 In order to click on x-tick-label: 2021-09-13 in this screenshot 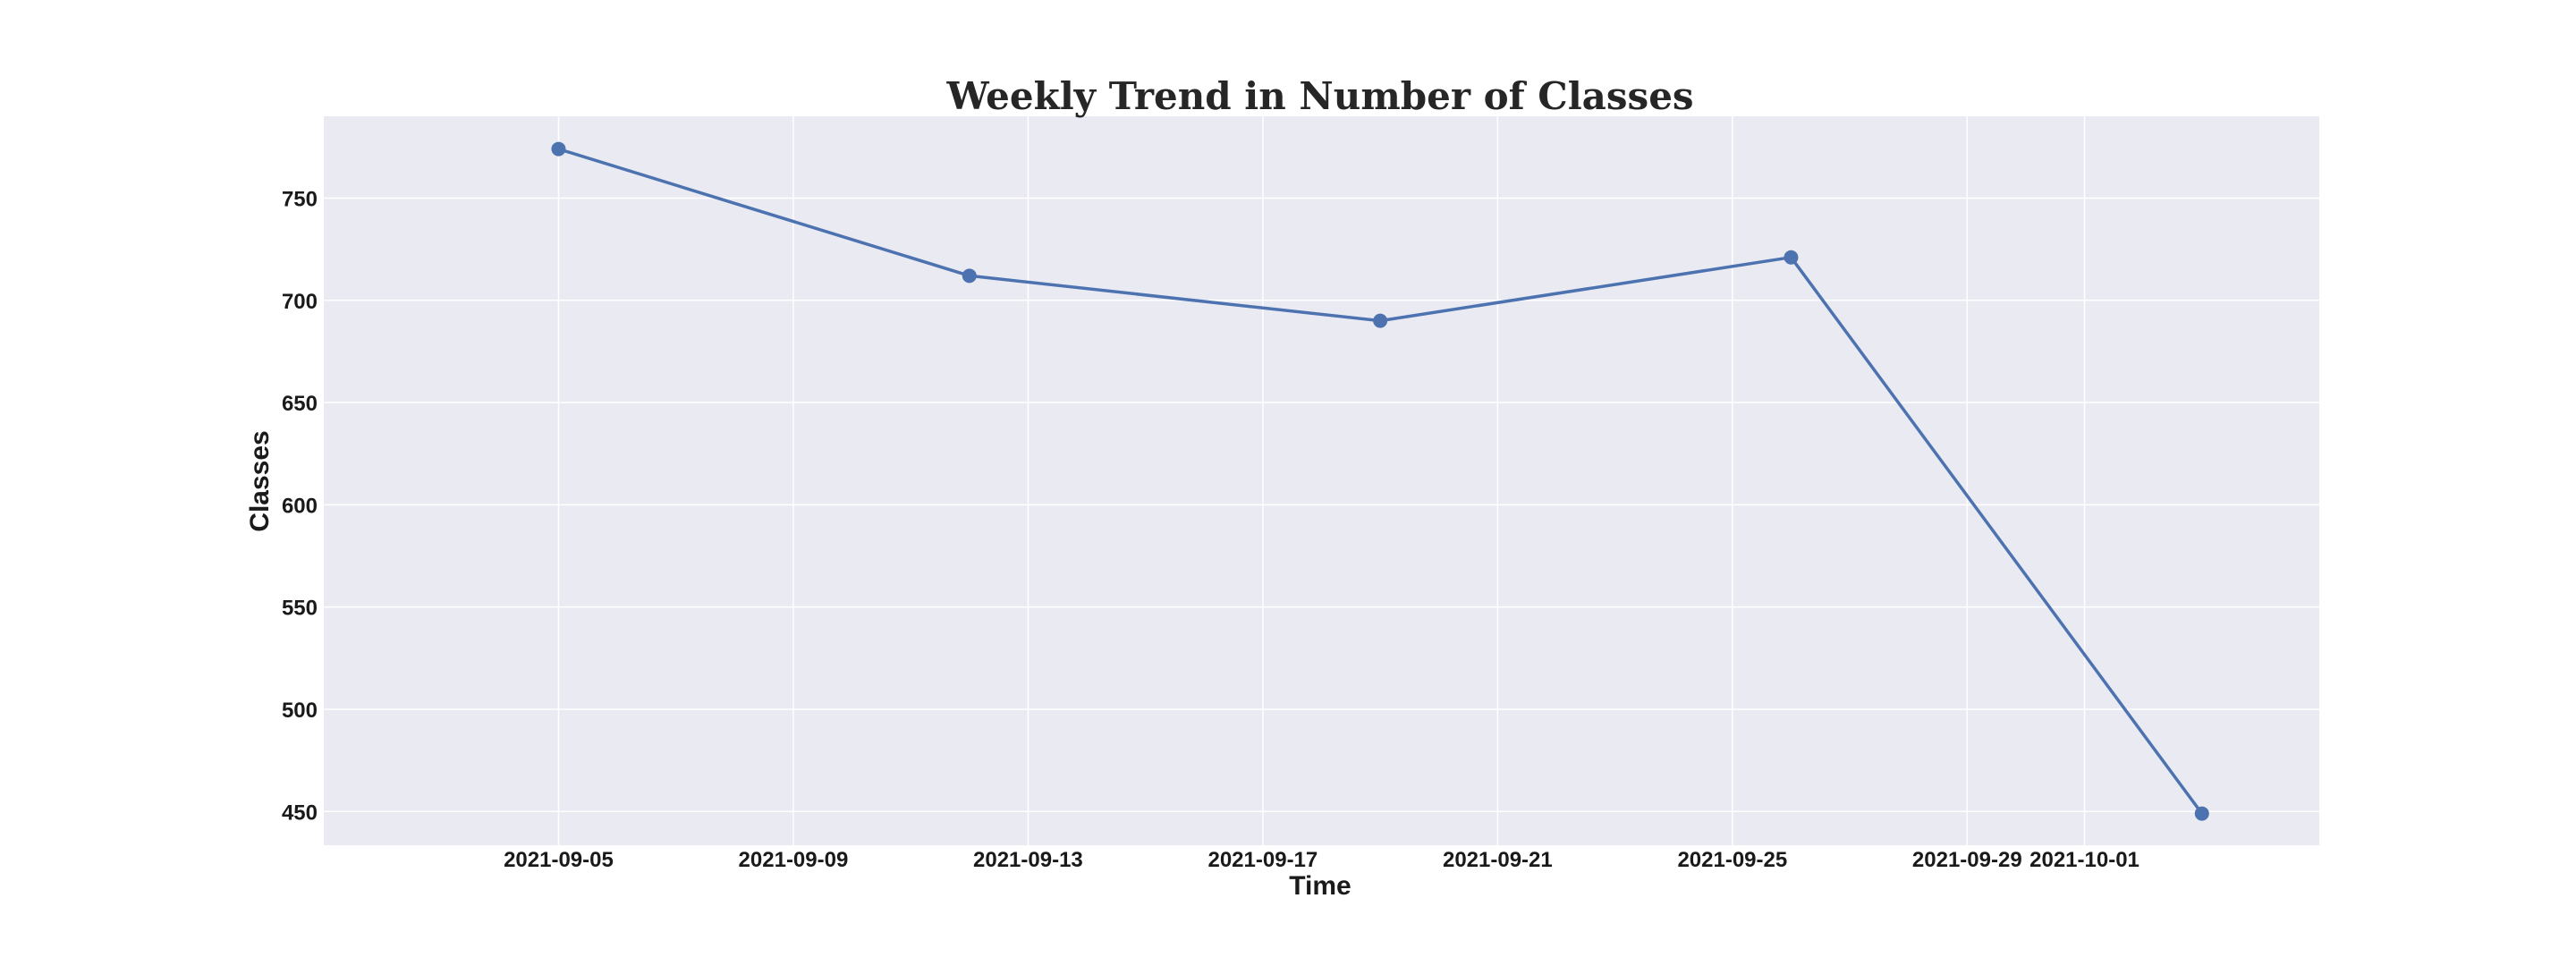, I will do `click(1028, 860)`.